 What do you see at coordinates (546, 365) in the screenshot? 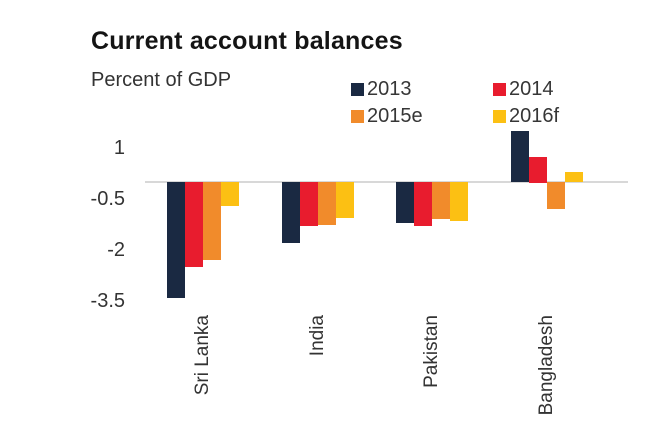
I see `x-category-label-bangladesh: Bangladesh` at bounding box center [546, 365].